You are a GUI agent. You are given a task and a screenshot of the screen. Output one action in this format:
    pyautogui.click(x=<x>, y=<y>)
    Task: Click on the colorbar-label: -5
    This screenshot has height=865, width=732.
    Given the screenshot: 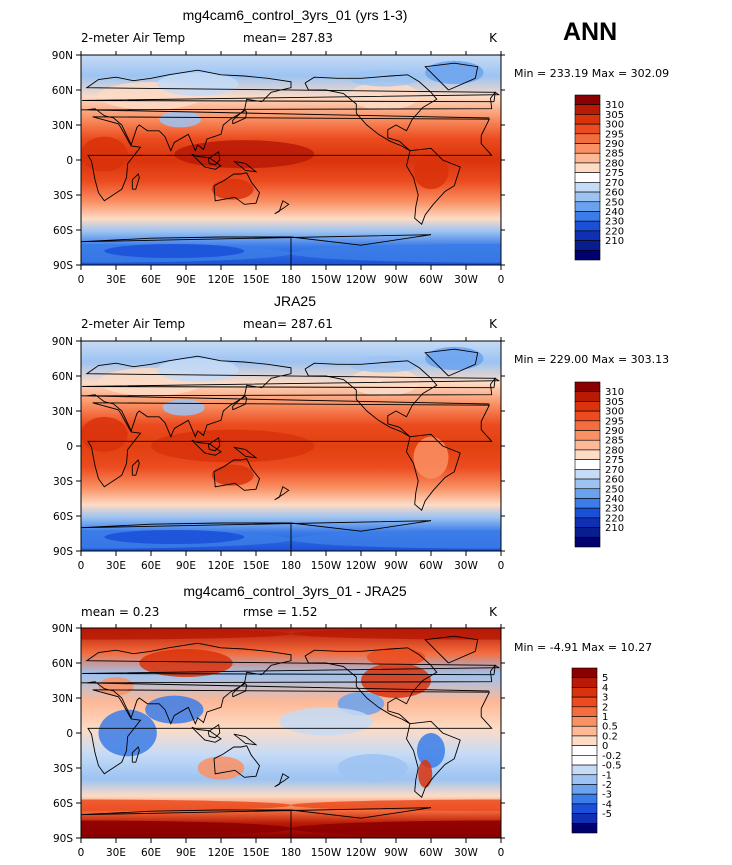 What is the action you would take?
    pyautogui.click(x=607, y=814)
    